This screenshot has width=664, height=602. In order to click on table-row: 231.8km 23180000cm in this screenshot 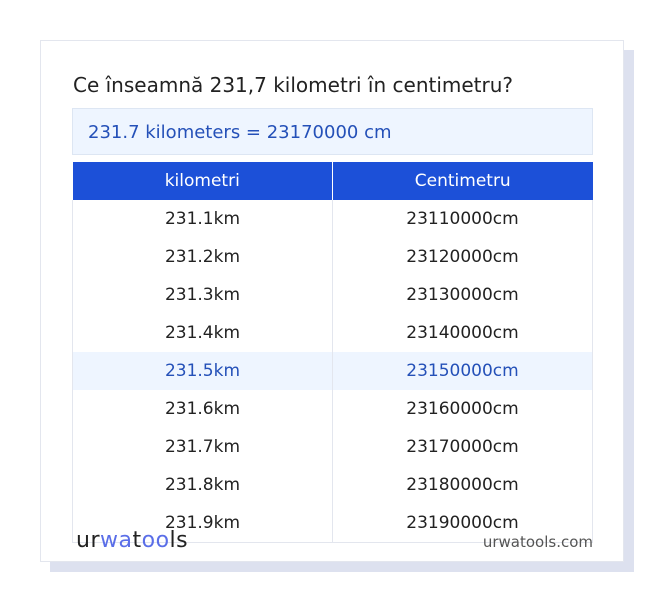, I will do `click(332, 485)`.